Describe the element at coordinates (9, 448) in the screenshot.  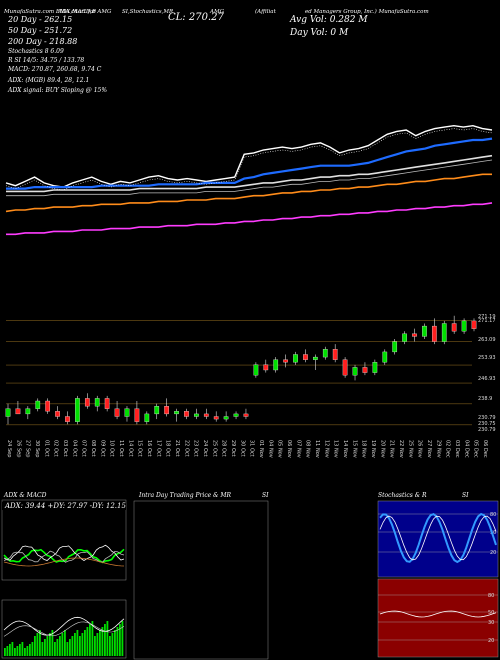
I see `x-tick-label: 24 Sep` at that location.